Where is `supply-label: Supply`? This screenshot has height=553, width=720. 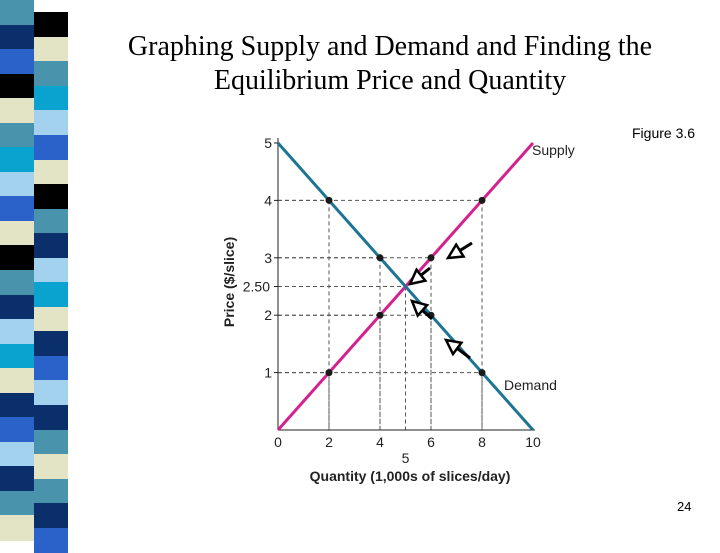
supply-label: Supply is located at coordinates (553, 150).